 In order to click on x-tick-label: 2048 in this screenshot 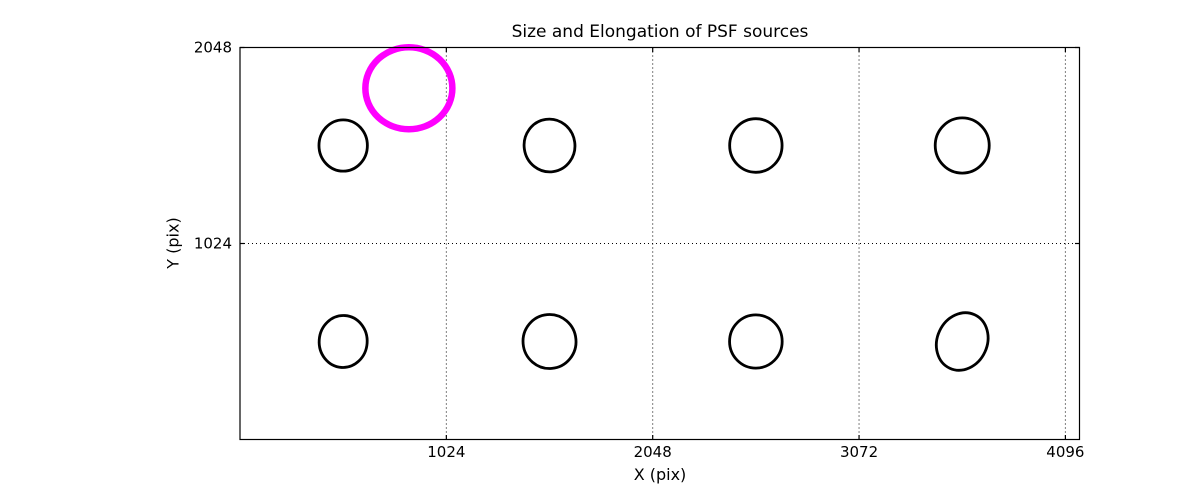, I will do `click(653, 452)`.